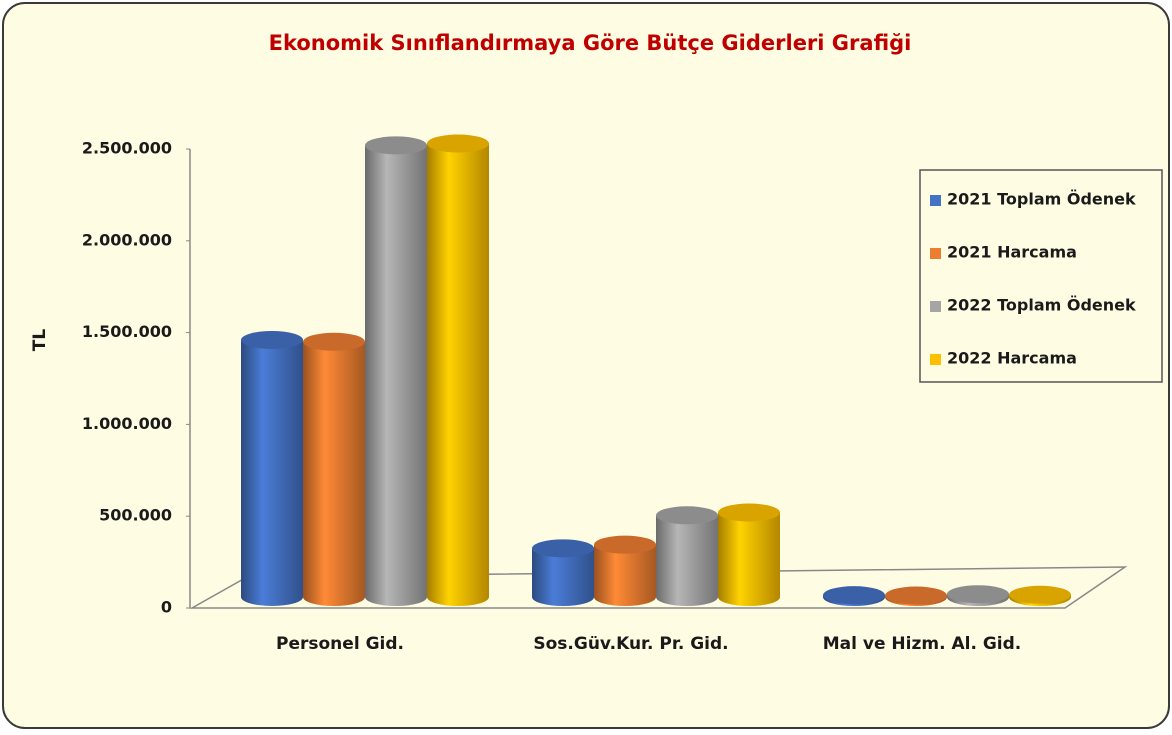  Describe the element at coordinates (127, 148) in the screenshot. I see `y-tick-label: 2.500.000` at that location.